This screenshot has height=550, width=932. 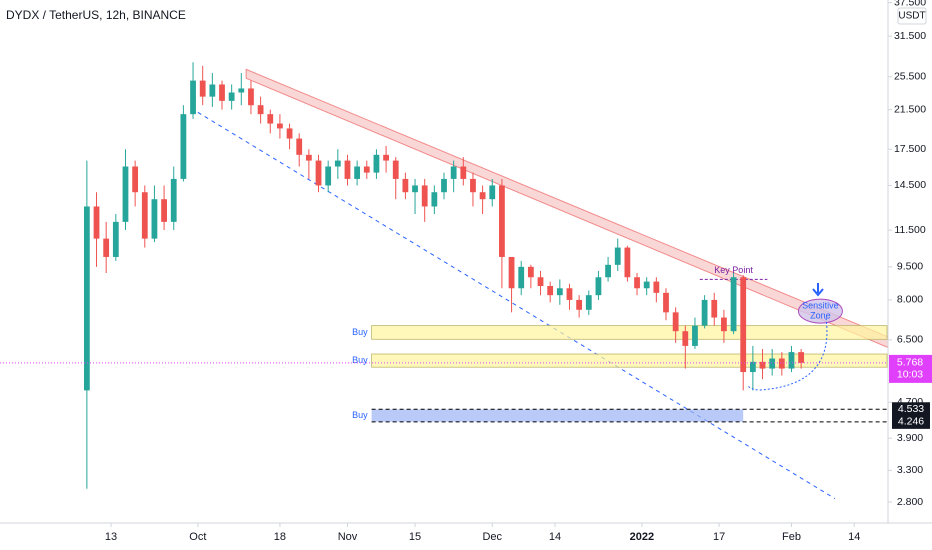 I want to click on y-tick-label: 3.900, so click(x=910, y=438).